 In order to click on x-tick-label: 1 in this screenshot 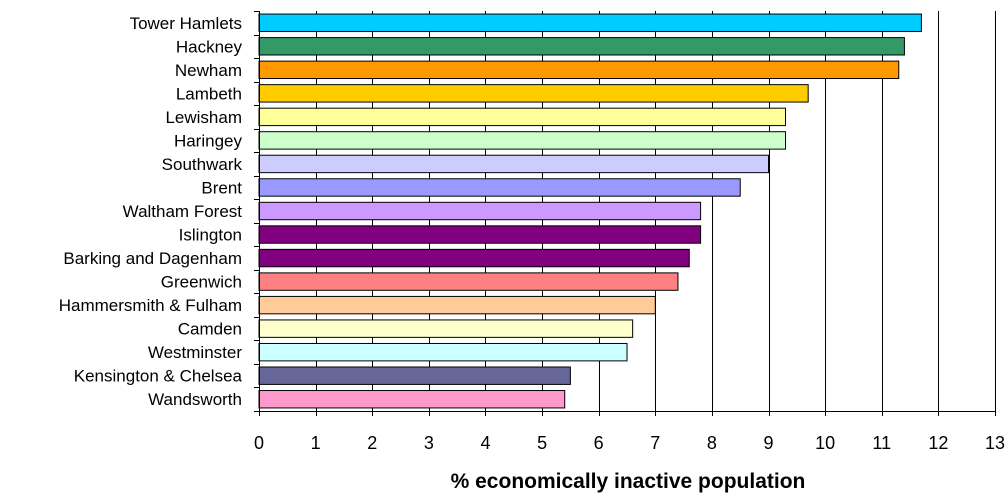, I will do `click(316, 443)`.